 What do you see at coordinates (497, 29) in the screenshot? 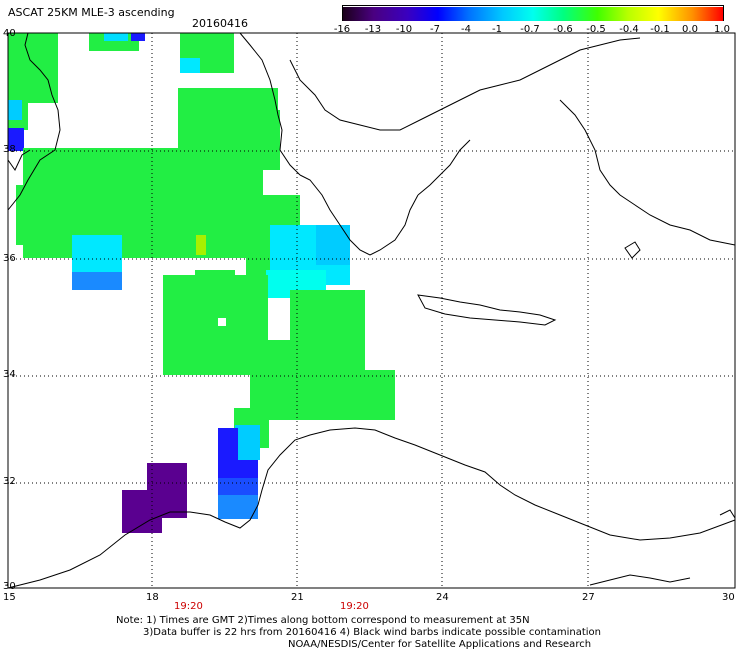
I see `colorbar-label: -1` at bounding box center [497, 29].